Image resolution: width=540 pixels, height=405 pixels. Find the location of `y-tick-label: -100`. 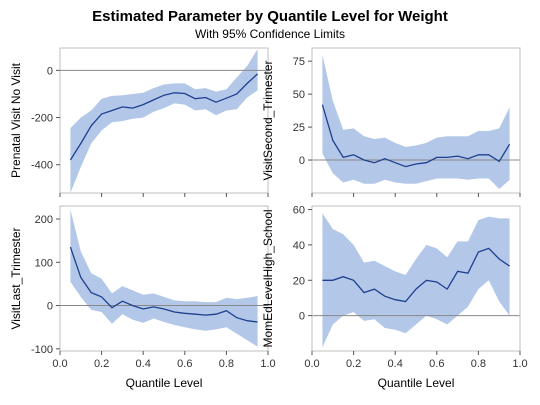

y-tick-label: -100 is located at coordinates (42, 350).